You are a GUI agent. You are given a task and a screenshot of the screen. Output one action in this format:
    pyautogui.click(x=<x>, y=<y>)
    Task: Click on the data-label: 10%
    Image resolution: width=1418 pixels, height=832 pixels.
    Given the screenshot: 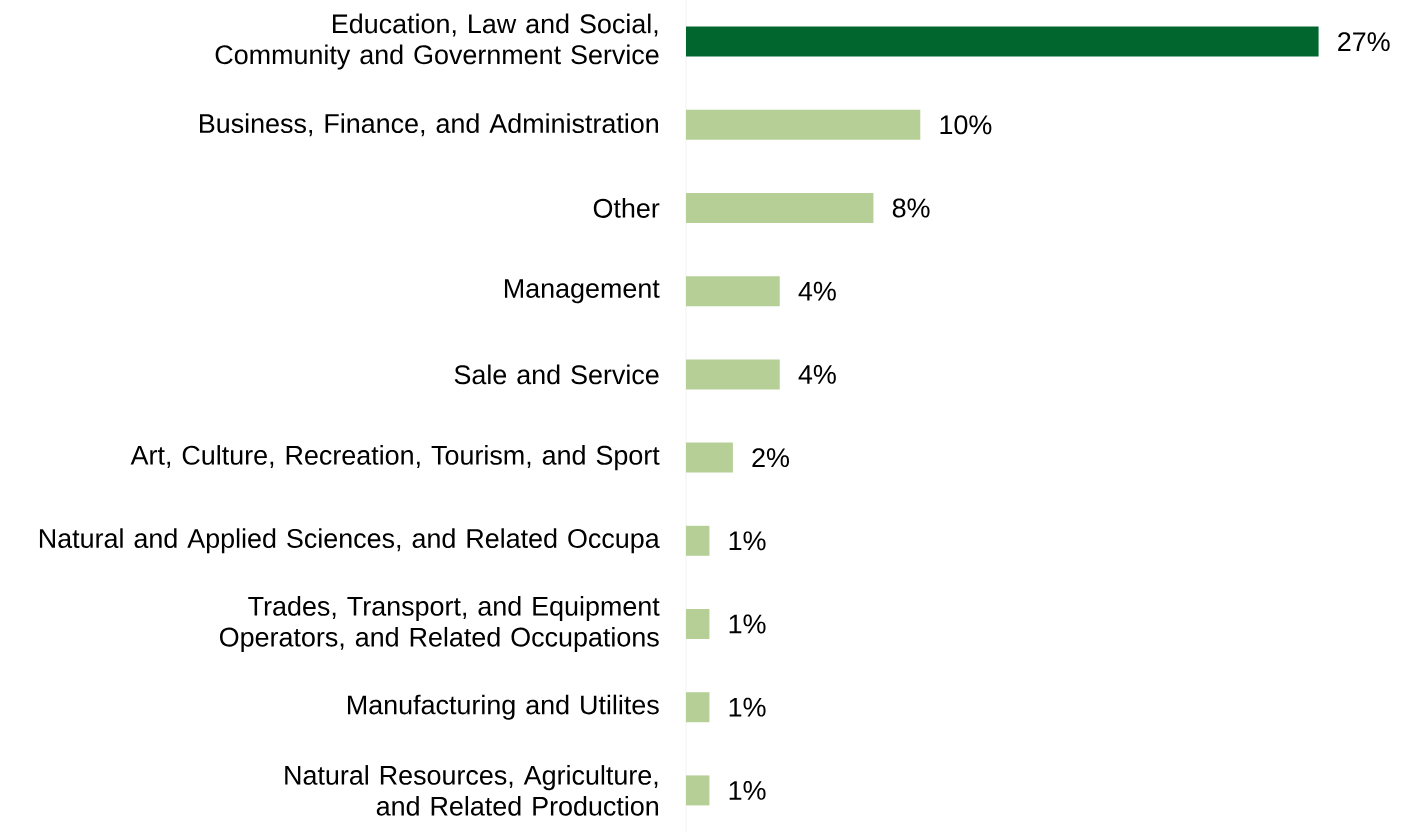 What is the action you would take?
    pyautogui.click(x=966, y=125)
    